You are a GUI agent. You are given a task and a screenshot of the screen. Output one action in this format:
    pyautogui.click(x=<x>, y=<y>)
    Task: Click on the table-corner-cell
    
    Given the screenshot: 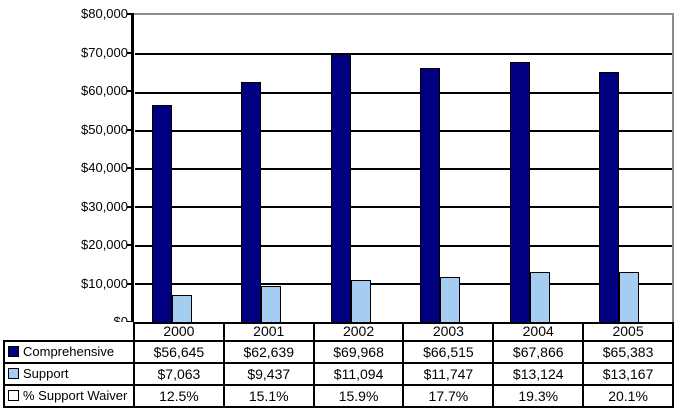 What is the action you would take?
    pyautogui.click(x=69, y=331)
    